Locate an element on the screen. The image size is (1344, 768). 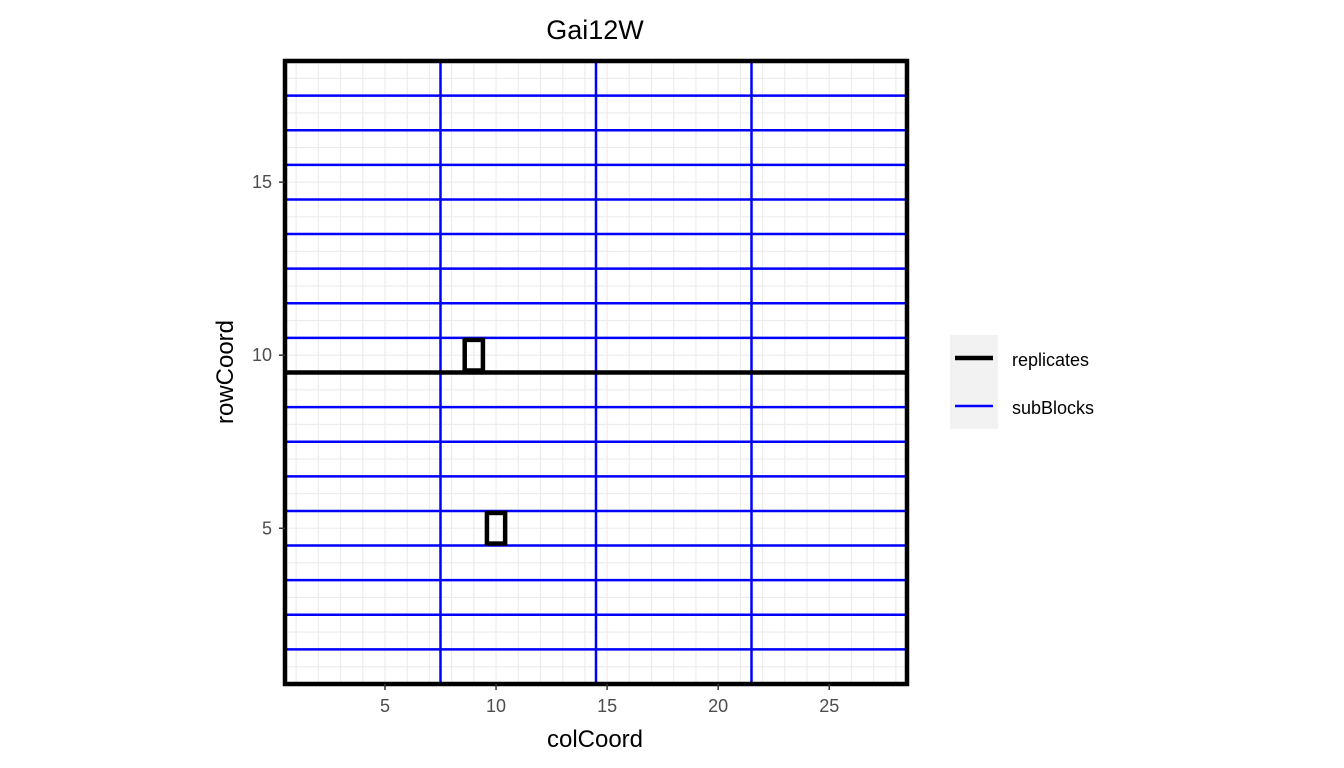
x-tick-label: 10 is located at coordinates (496, 706).